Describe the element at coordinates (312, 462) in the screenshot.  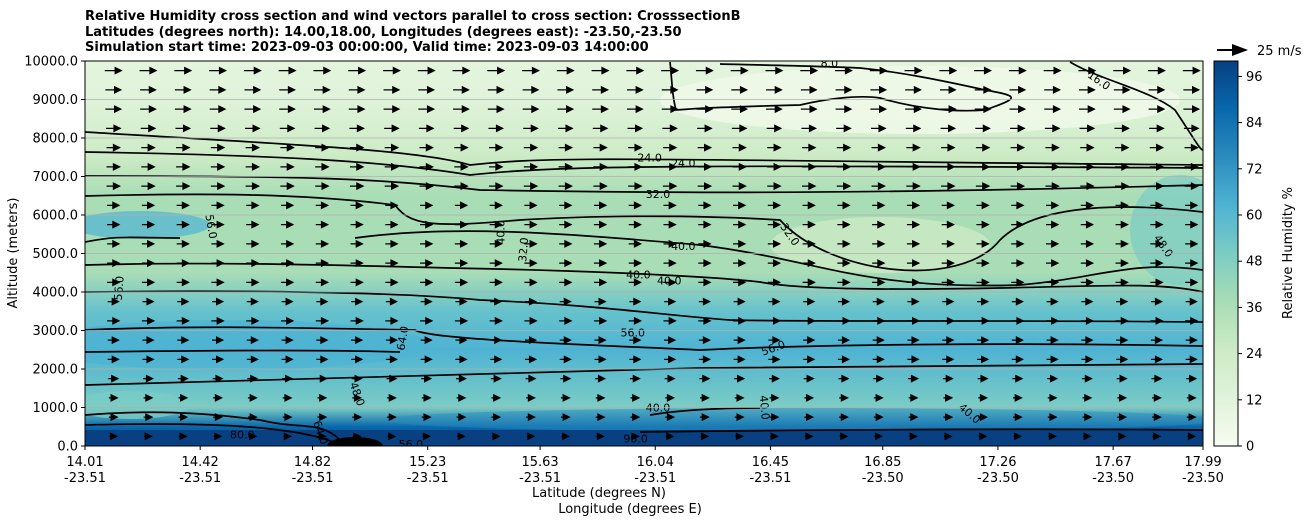
I see `x-tick-label-lat: 14.82` at that location.